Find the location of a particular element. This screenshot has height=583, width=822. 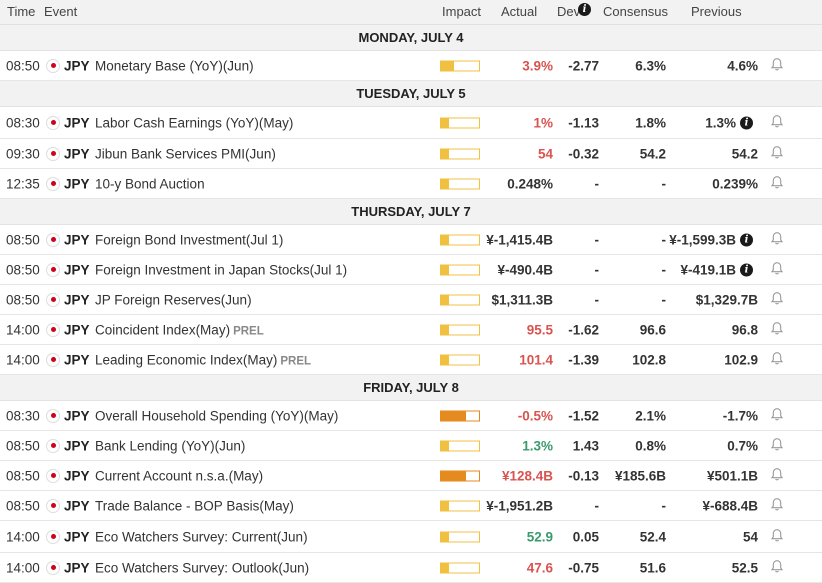

previous-value: 4.6% is located at coordinates (742, 65).